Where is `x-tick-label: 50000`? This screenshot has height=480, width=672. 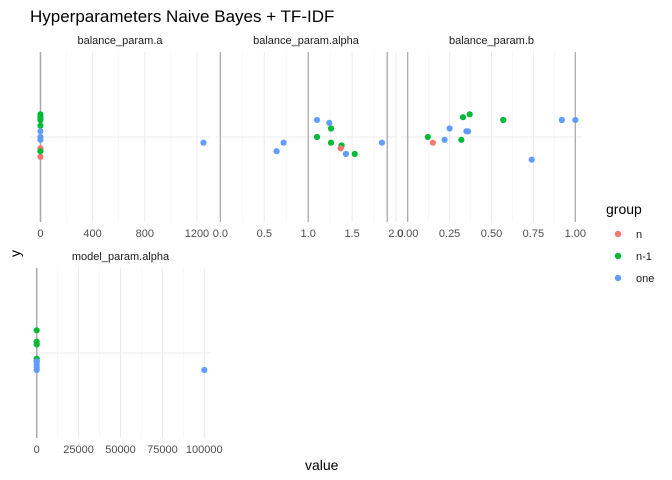 x-tick-label: 50000 is located at coordinates (120, 450).